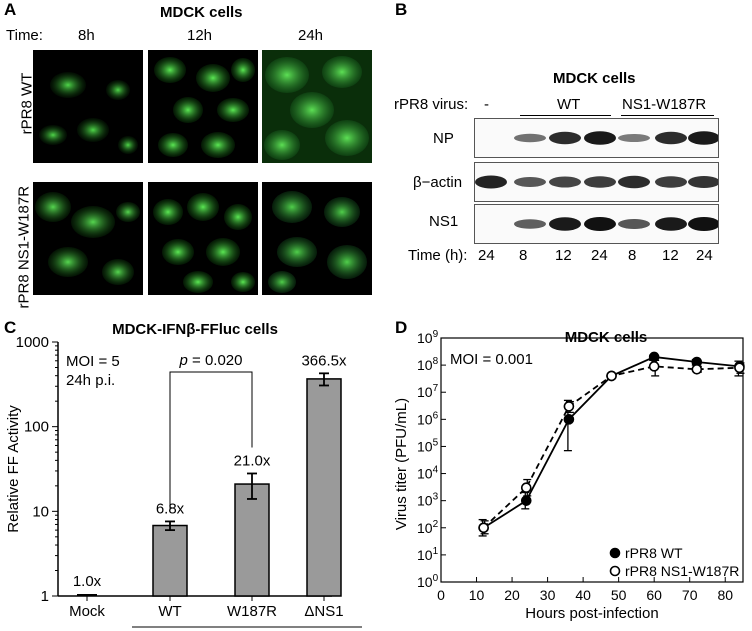 Image resolution: width=752 pixels, height=631 pixels. I want to click on y-tick-exp: 9, so click(436, 334).